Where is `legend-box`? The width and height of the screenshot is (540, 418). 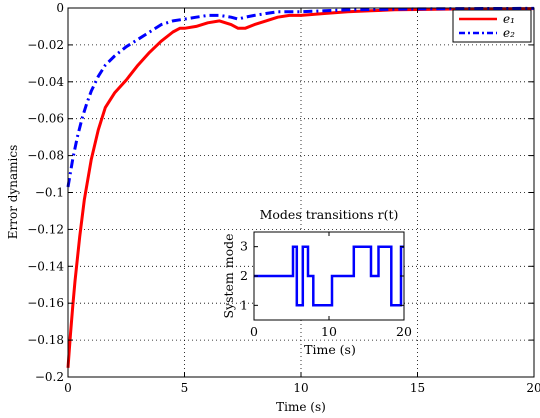 legend-box is located at coordinates (492, 26).